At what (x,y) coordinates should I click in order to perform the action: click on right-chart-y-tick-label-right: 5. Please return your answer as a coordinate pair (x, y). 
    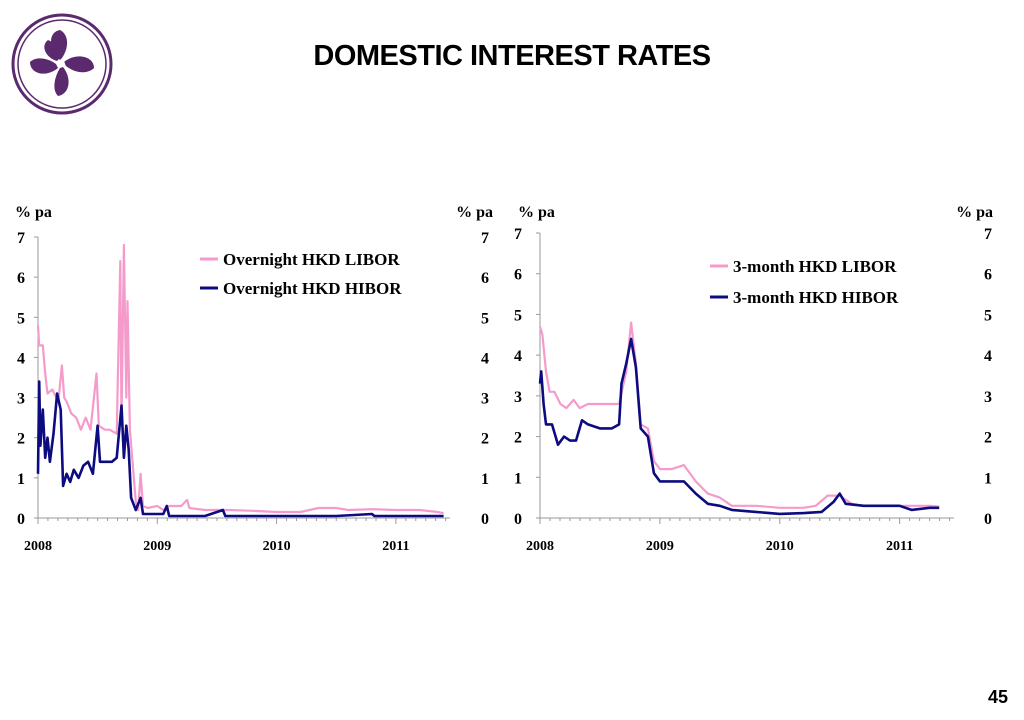
    Looking at the image, I should click on (988, 315).